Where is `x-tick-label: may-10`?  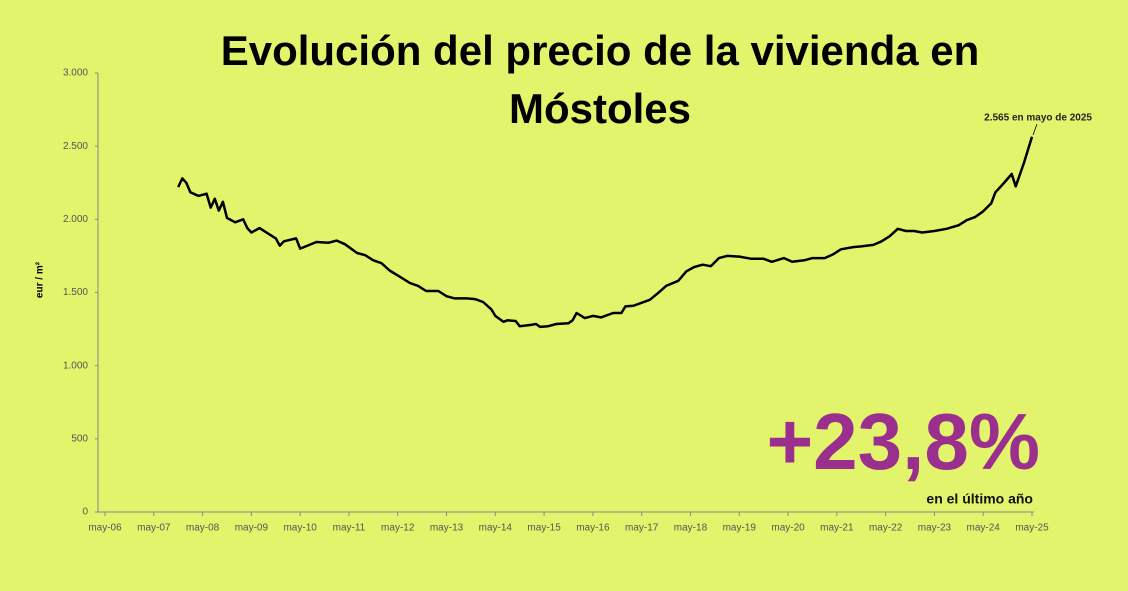 x-tick-label: may-10 is located at coordinates (300, 528).